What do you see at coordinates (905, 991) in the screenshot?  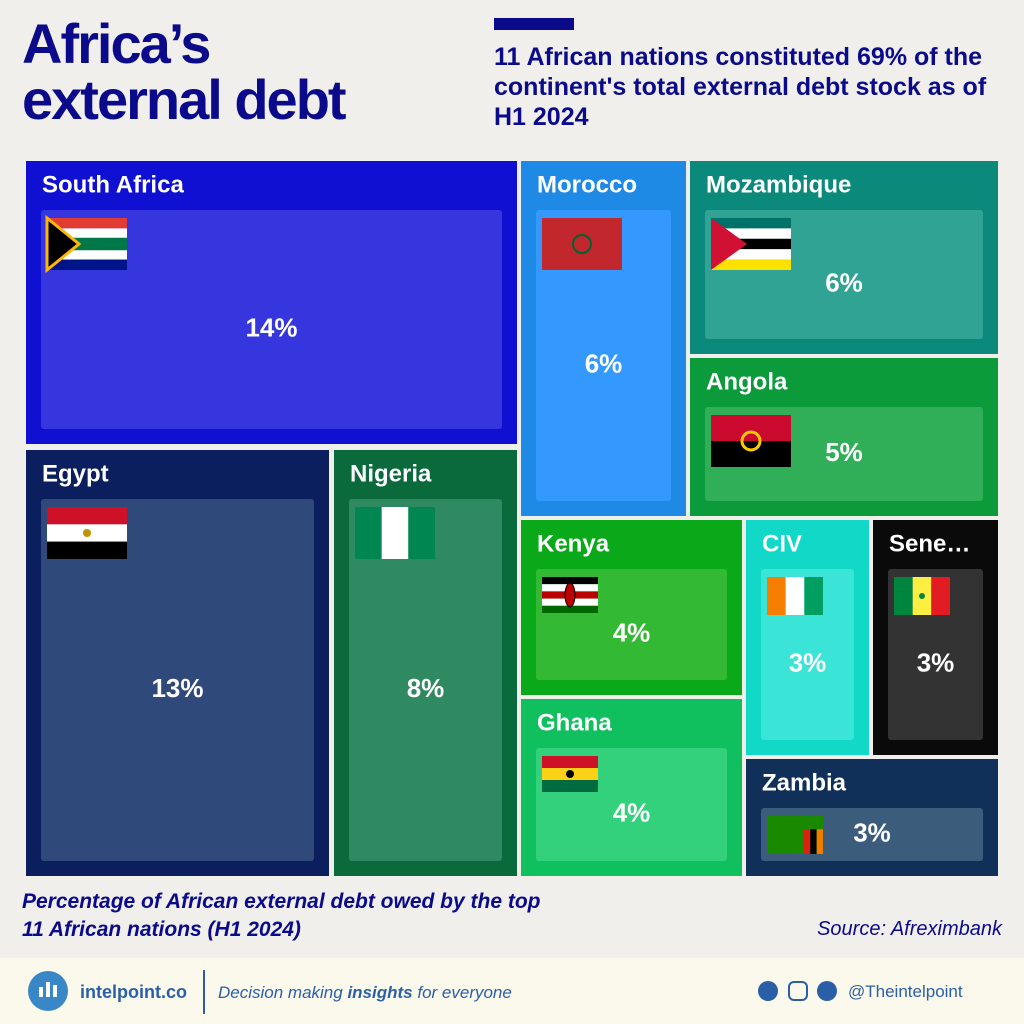 I see `handle: @Theintelpoint` at bounding box center [905, 991].